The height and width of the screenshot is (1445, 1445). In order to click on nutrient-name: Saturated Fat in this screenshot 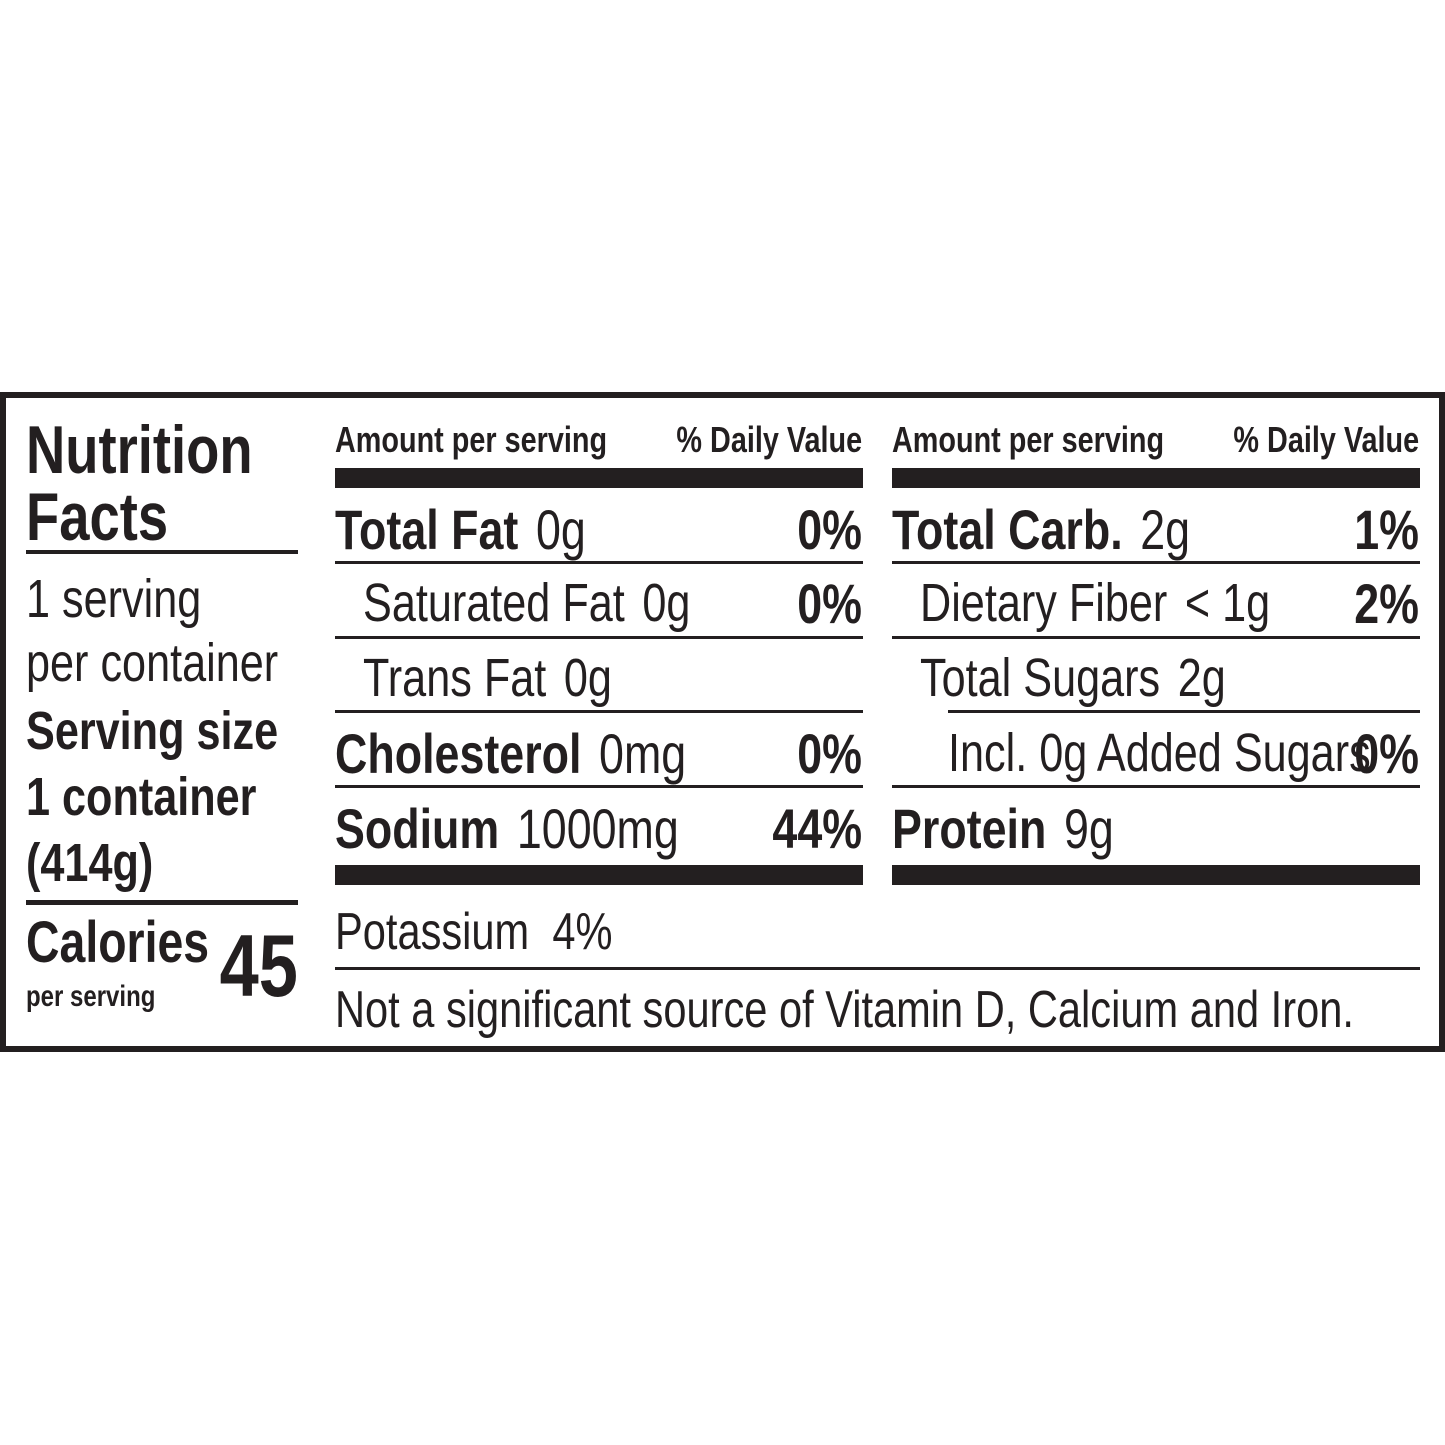, I will do `click(494, 603)`.